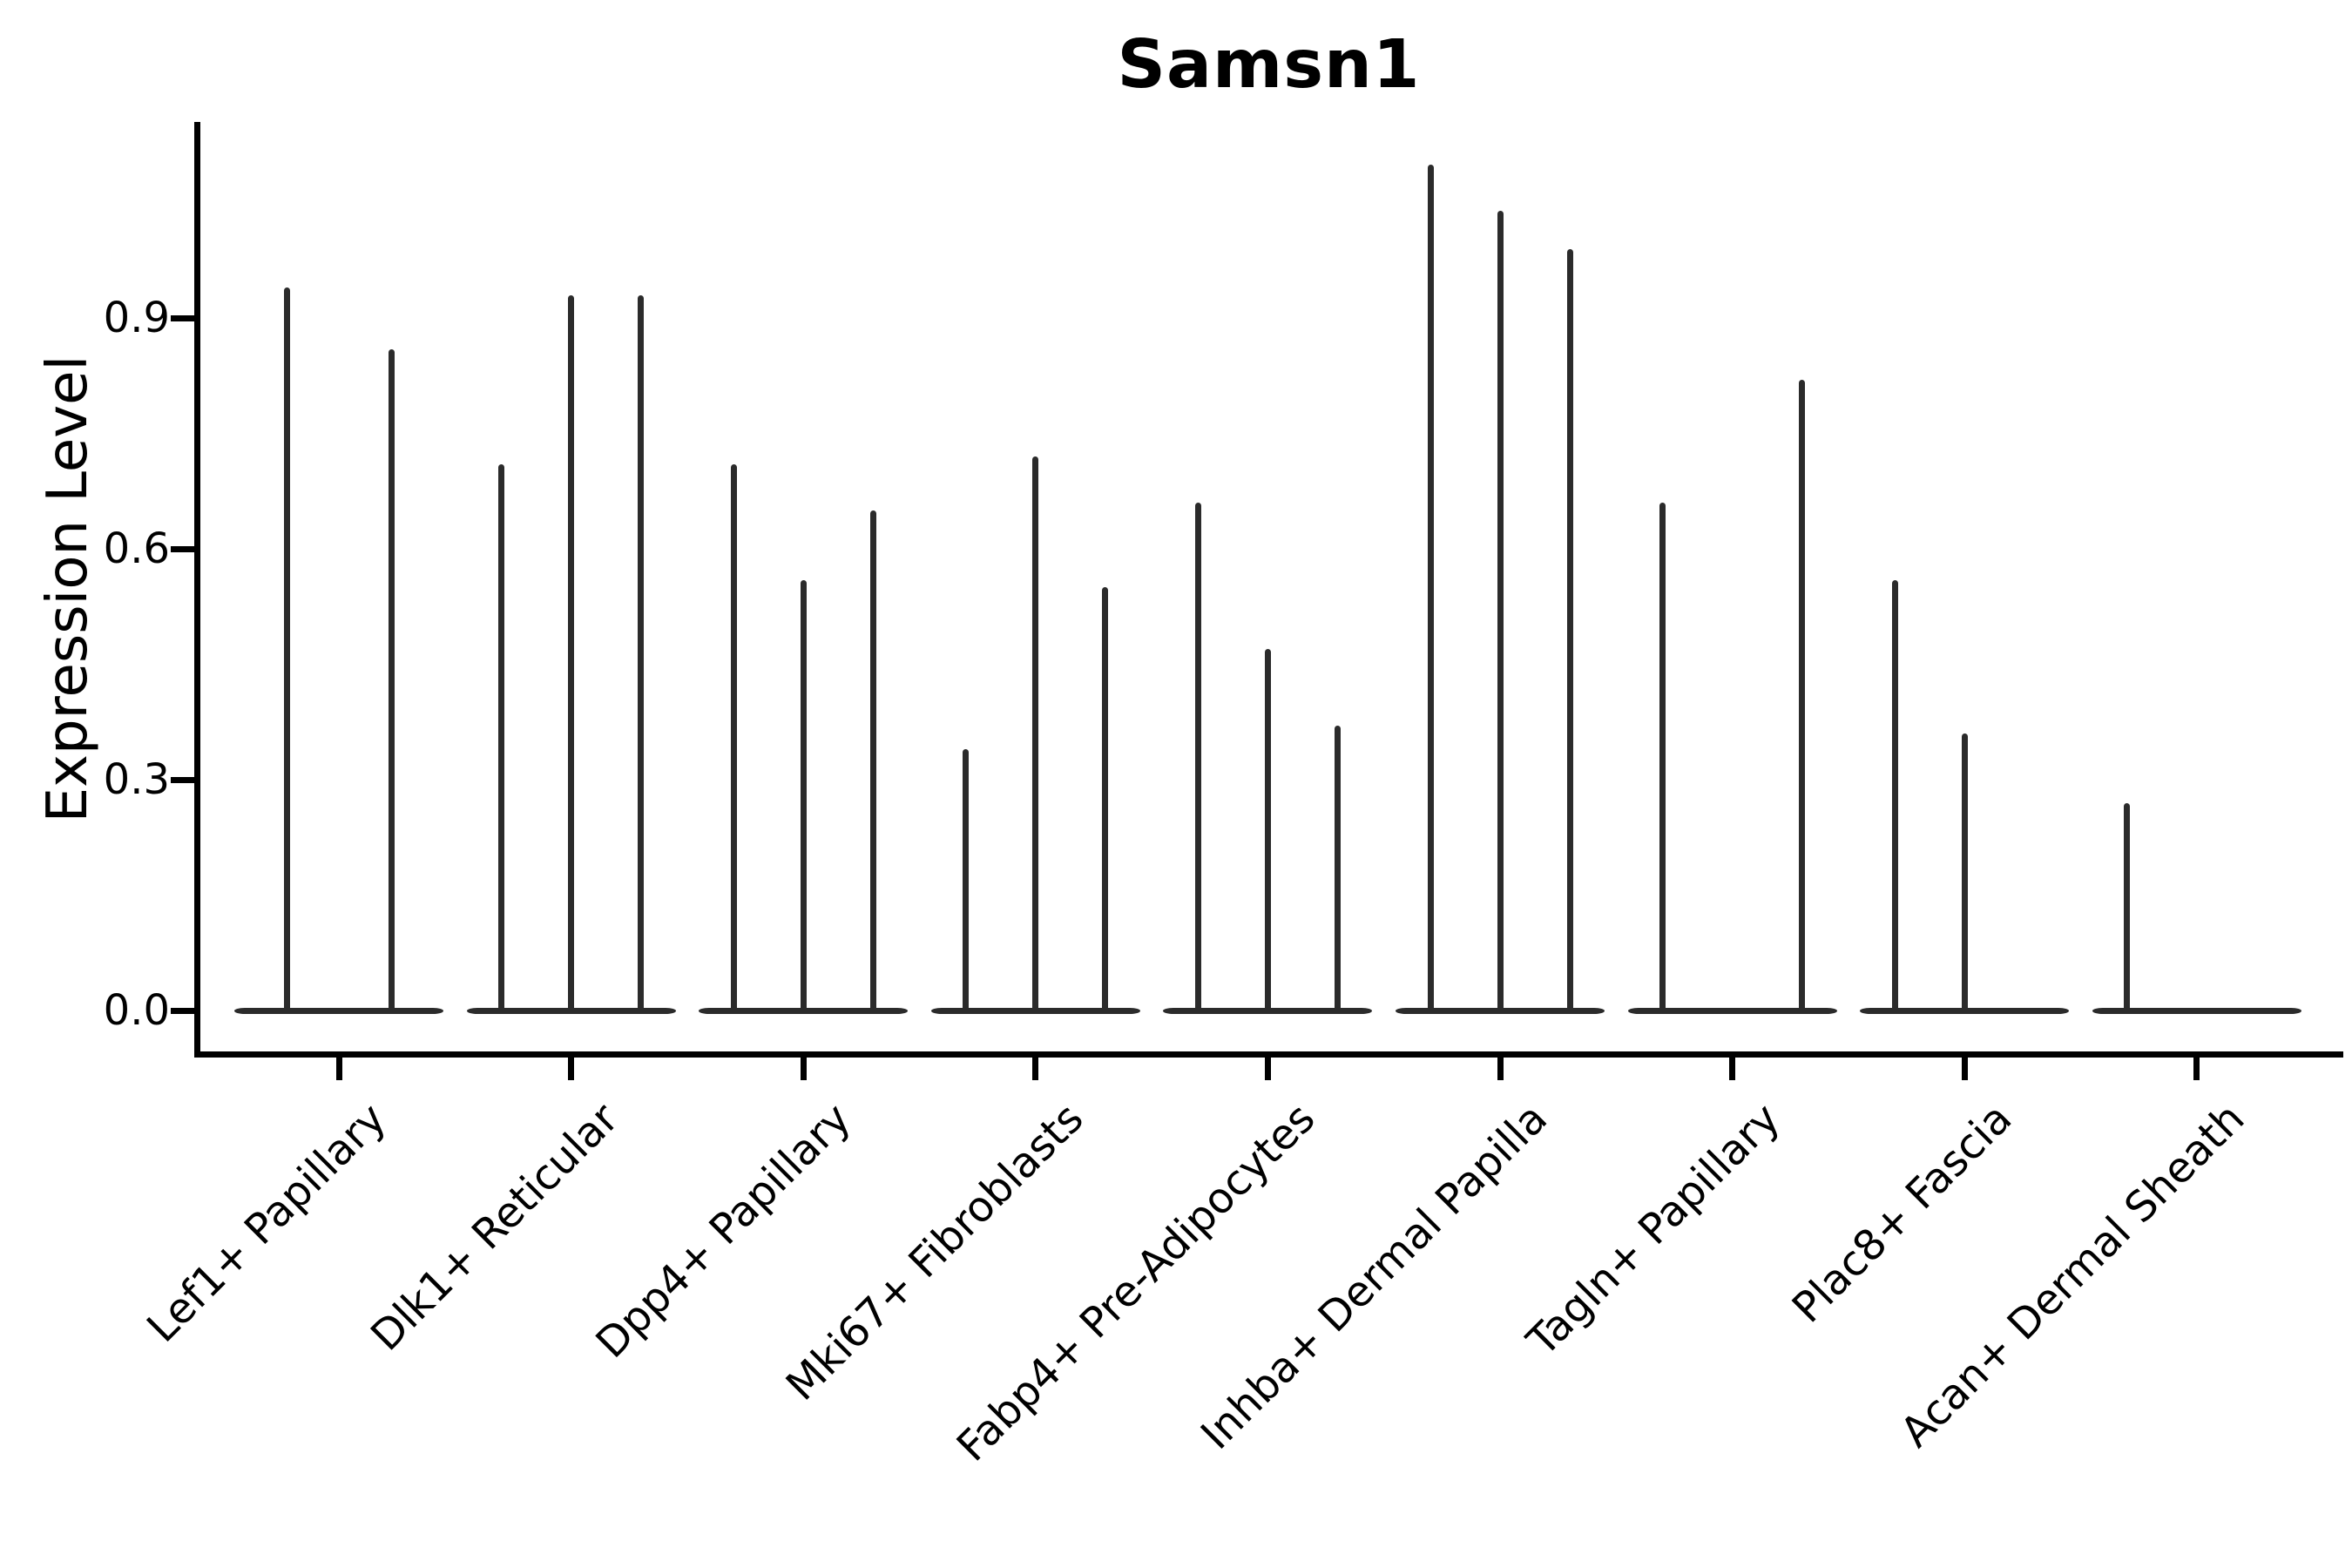 This screenshot has width=2352, height=1568. I want to click on y-tick-label: 0.3, so click(136, 780).